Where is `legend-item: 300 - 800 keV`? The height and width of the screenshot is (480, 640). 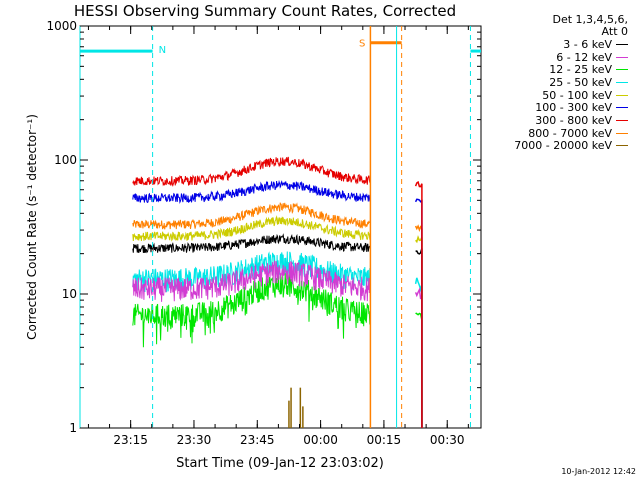 legend-item: 300 - 800 keV is located at coordinates (559, 120).